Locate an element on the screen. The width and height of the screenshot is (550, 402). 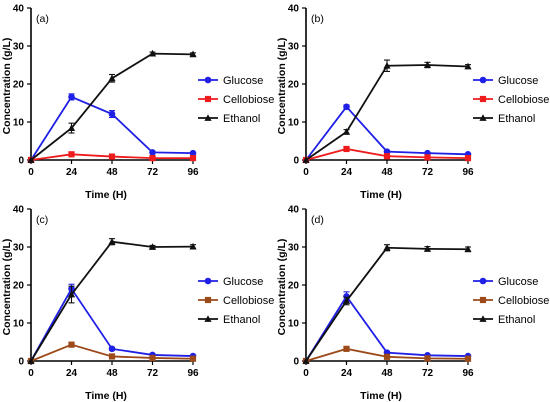
panel-label: (b) is located at coordinates (317, 19).